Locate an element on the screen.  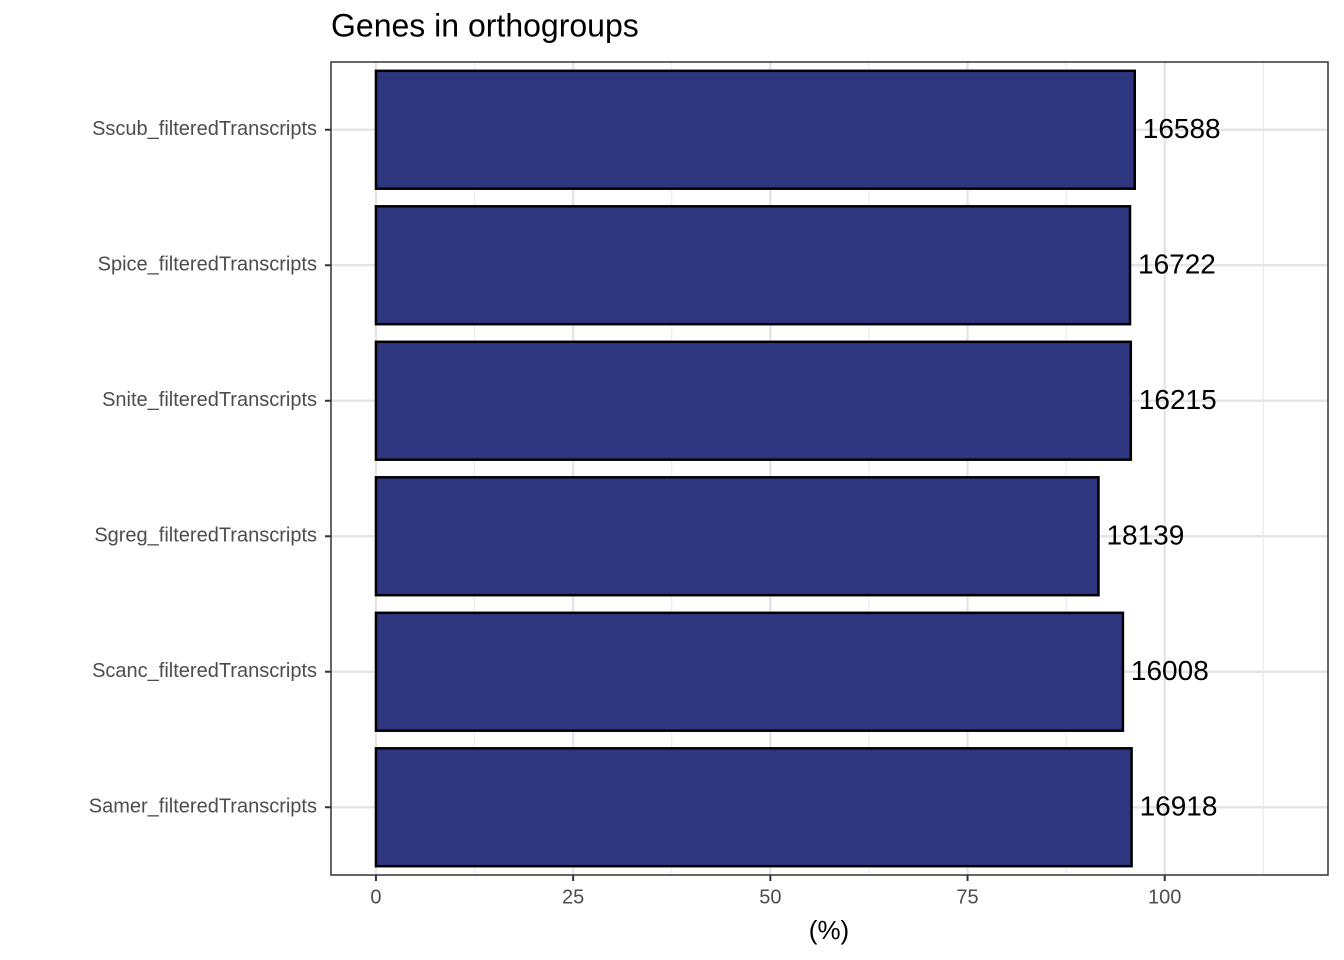
y-tick-label: Sscub_filteredTranscripts is located at coordinates (204, 129).